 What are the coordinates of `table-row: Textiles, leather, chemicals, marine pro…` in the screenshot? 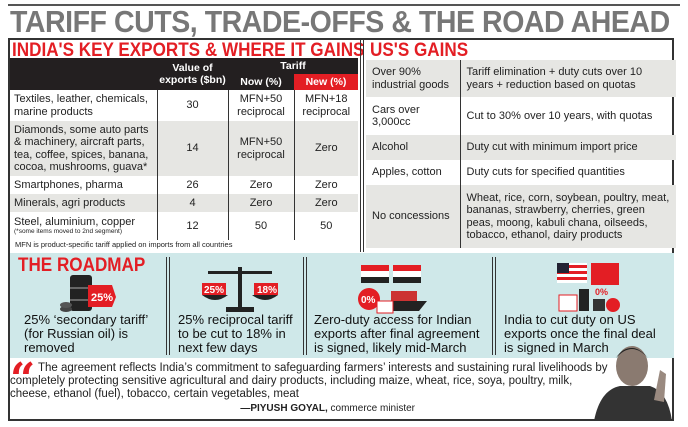 It's located at (184, 105).